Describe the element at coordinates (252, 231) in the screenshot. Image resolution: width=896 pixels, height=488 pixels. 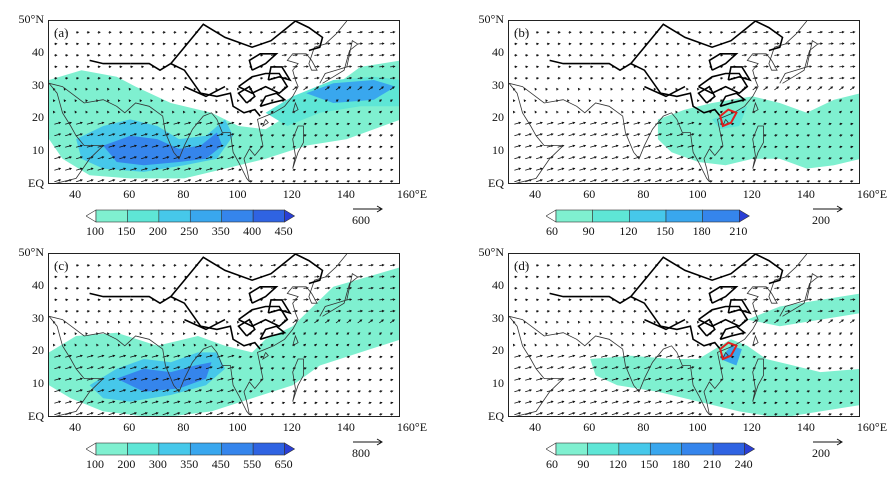
I see `colorbar-tick-label: 400` at that location.